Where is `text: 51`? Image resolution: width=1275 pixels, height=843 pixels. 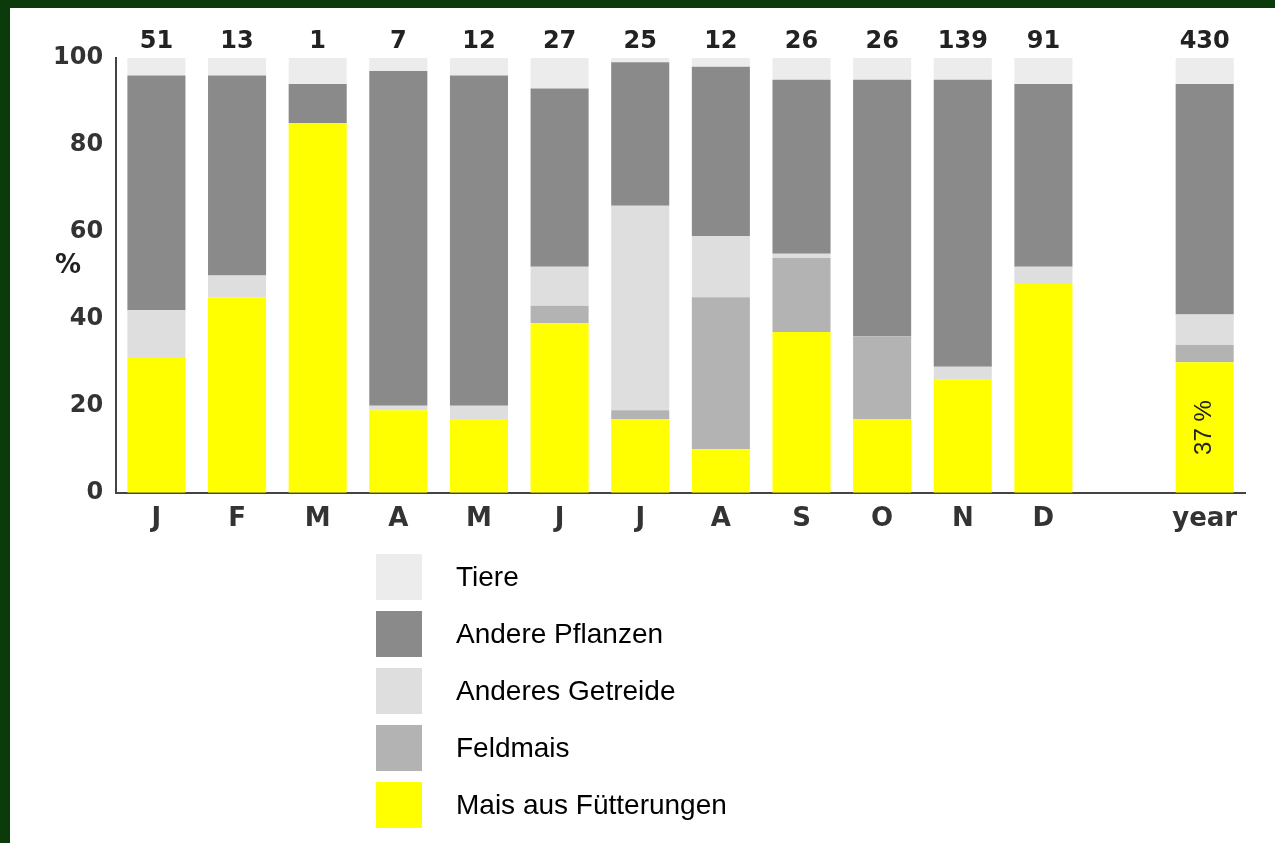
text: 51 is located at coordinates (156, 40).